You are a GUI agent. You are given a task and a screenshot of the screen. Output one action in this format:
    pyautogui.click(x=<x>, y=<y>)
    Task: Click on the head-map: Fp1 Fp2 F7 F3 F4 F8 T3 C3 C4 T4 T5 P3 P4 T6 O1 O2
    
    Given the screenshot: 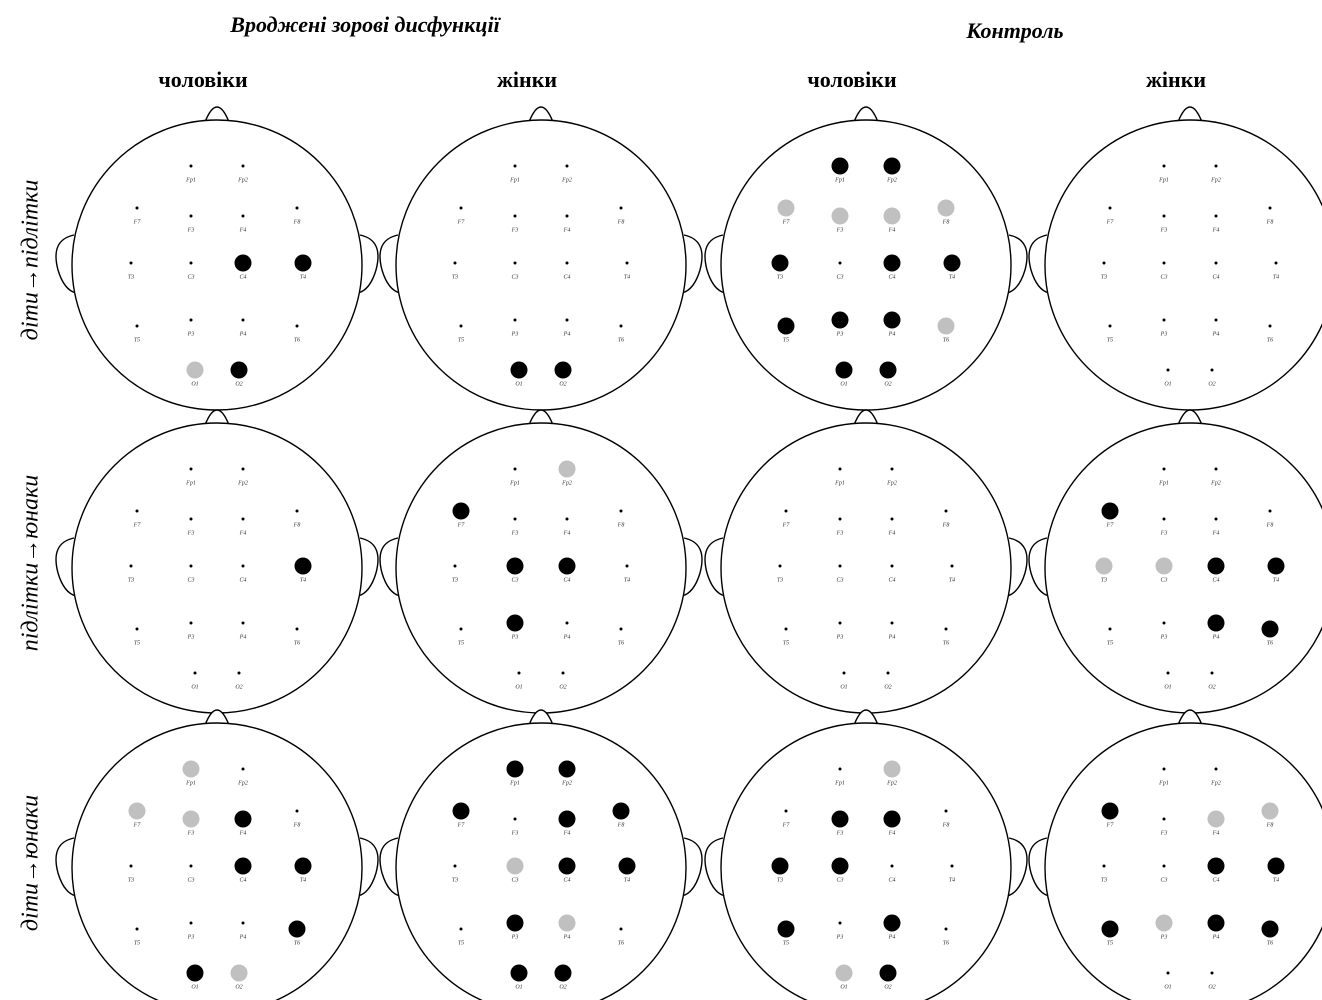 What is the action you would take?
    pyautogui.click(x=1175, y=258)
    